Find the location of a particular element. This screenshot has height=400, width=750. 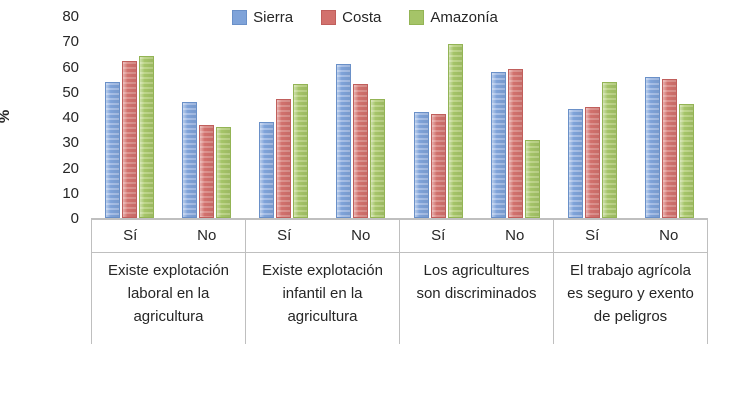

y-tick-label: 50 is located at coordinates (70, 92).